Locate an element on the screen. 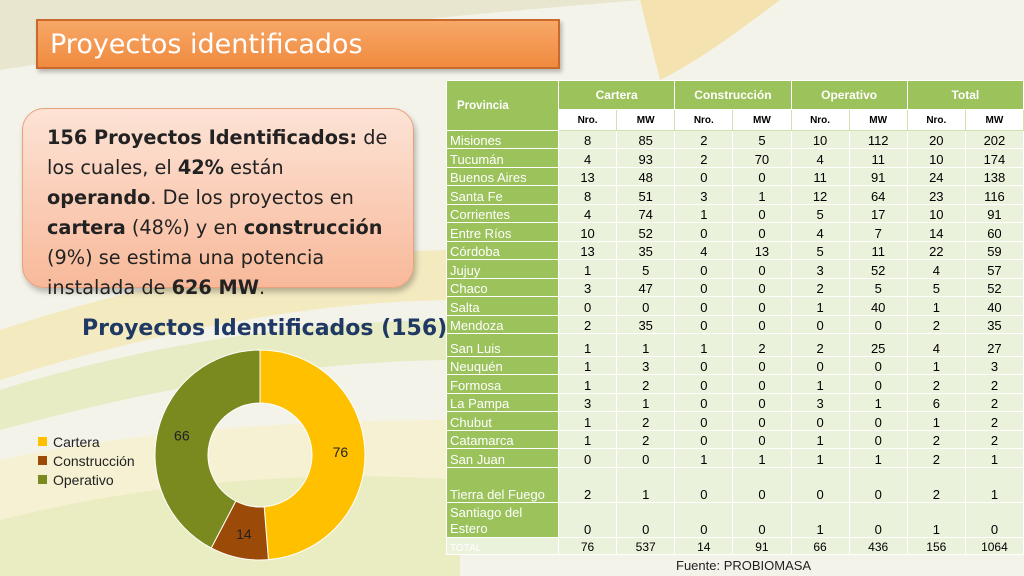 This screenshot has width=1024, height=576. donut-label-construccion: 14 is located at coordinates (244, 534).